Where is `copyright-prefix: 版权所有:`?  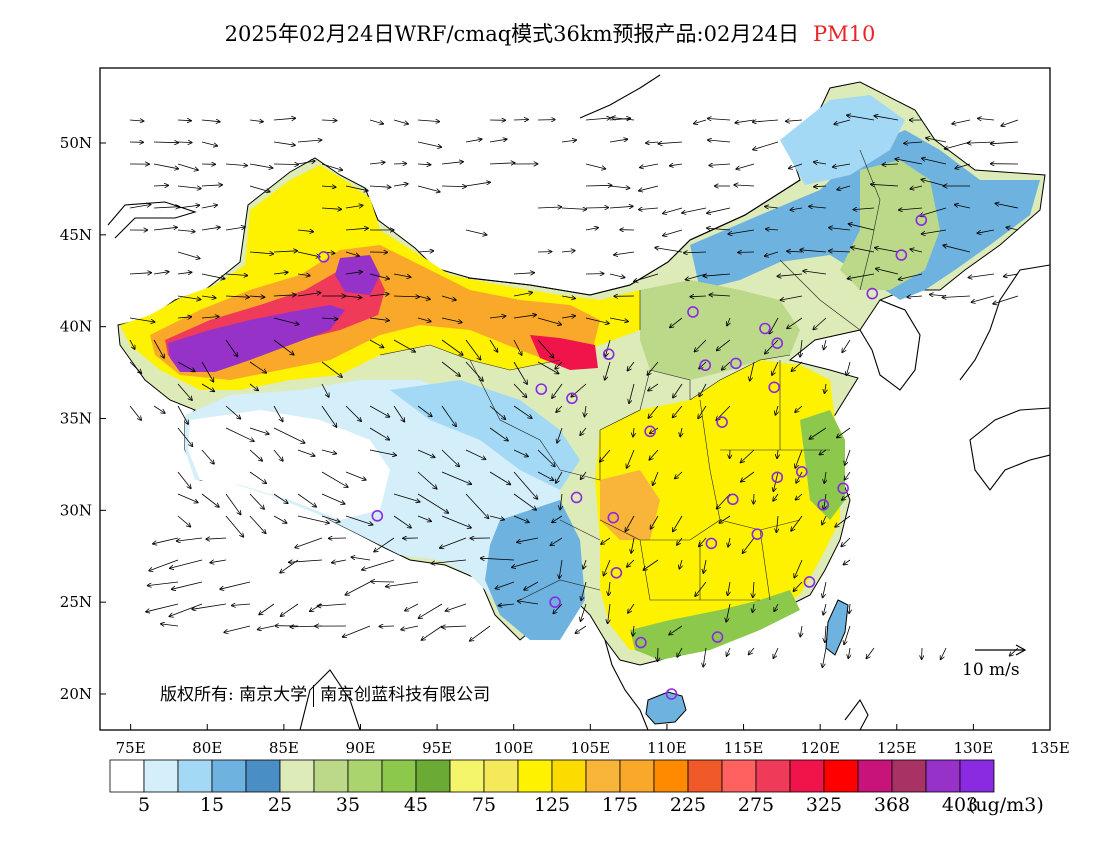
copyright-prefix: 版权所有: is located at coordinates (197, 695).